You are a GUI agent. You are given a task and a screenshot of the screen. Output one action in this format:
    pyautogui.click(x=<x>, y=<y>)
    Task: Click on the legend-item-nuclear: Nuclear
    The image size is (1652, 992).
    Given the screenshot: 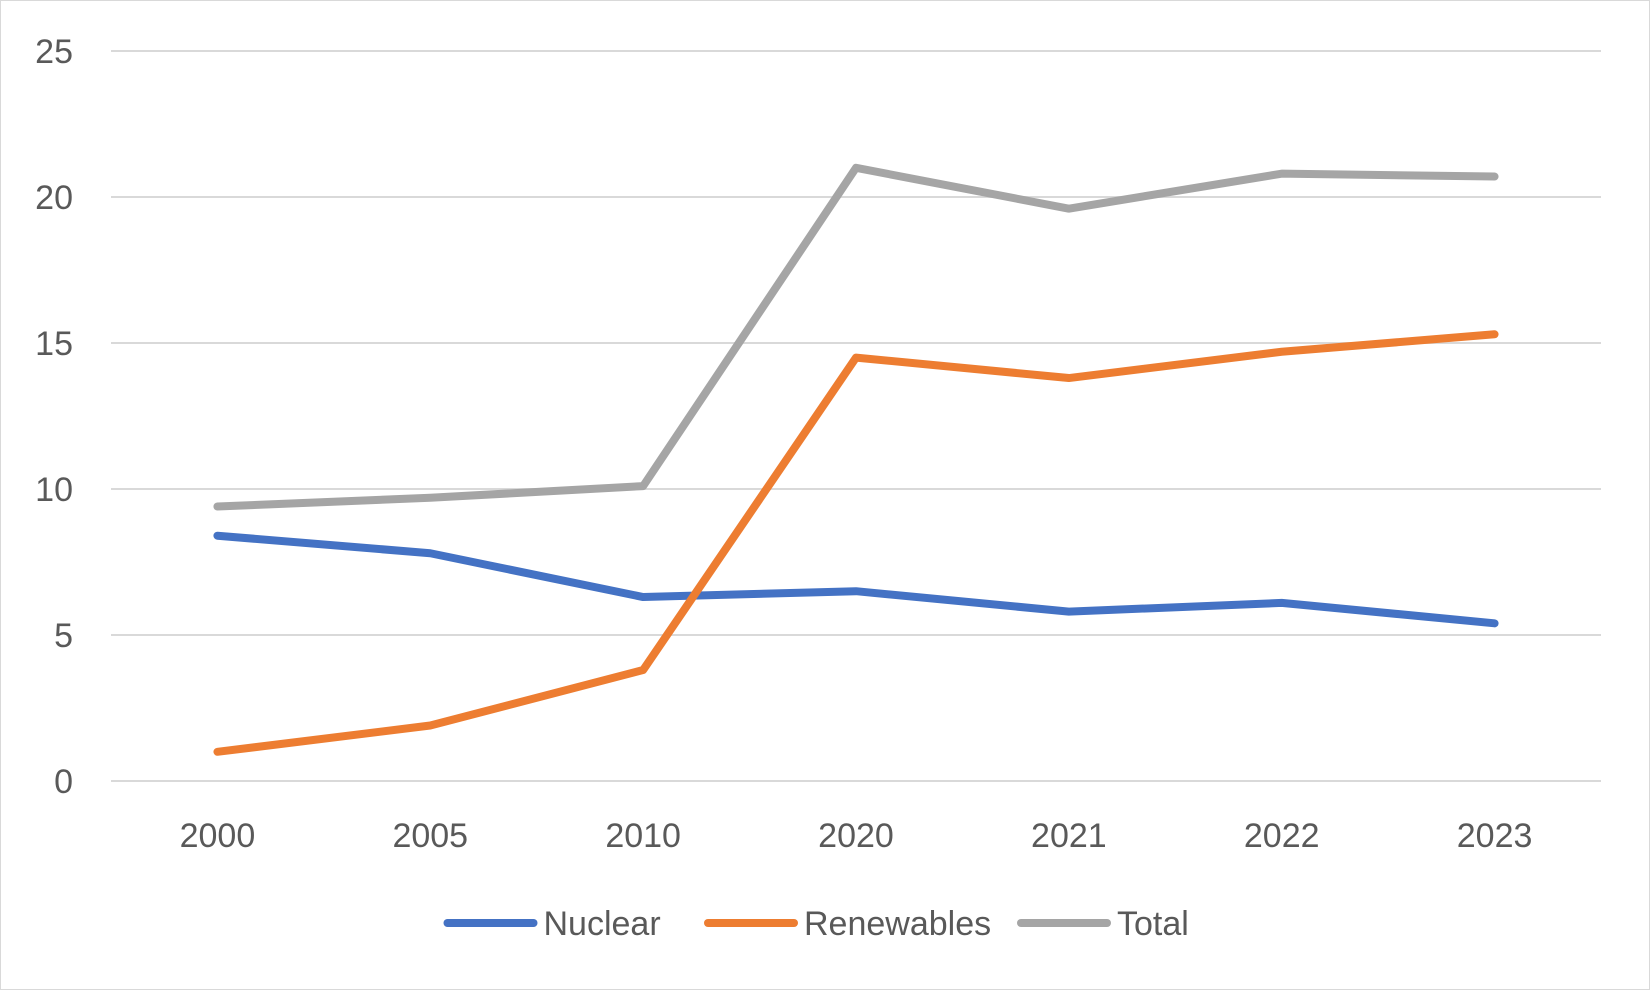 What is the action you would take?
    pyautogui.click(x=552, y=924)
    